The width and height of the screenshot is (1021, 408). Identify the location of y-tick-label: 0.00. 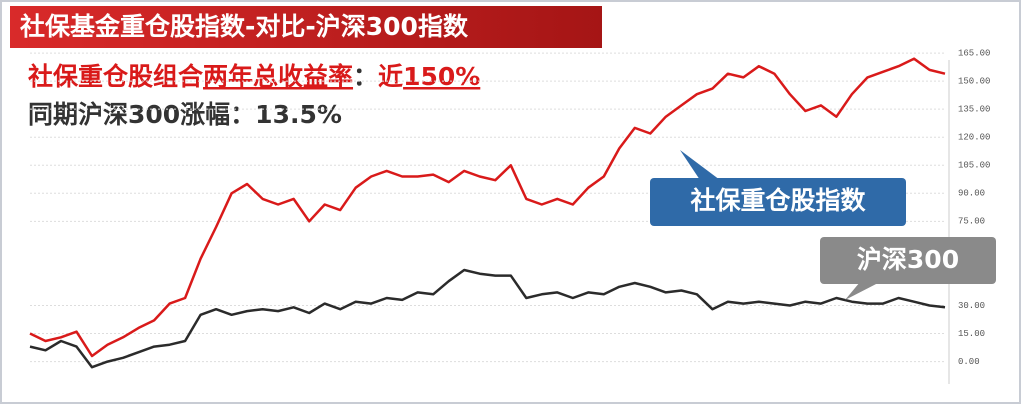
(969, 362).